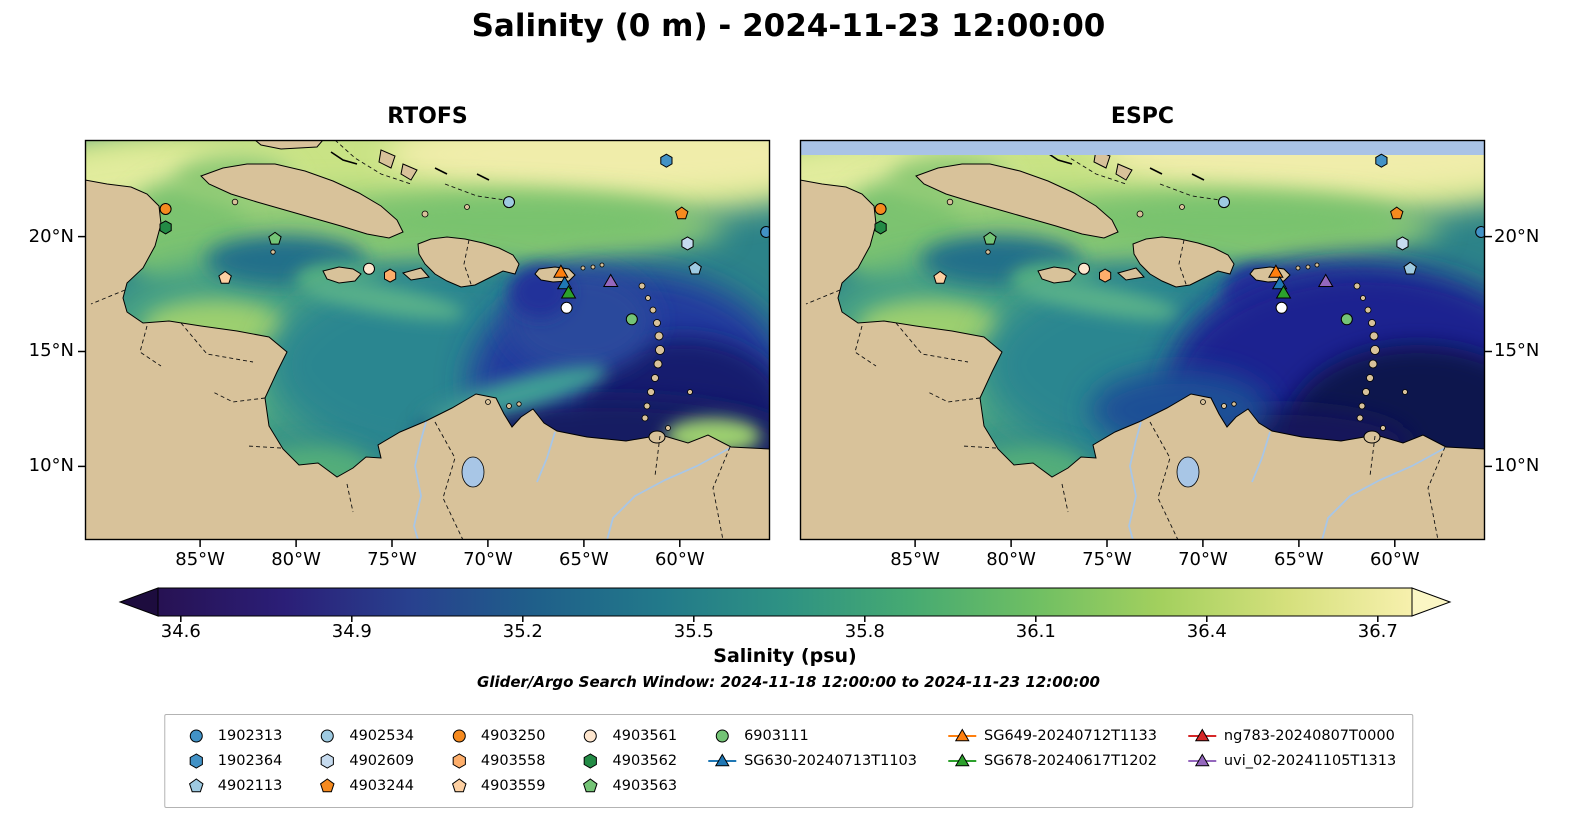  Describe the element at coordinates (522, 631) in the screenshot. I see `colorbar-tick-label: 35.2` at that location.